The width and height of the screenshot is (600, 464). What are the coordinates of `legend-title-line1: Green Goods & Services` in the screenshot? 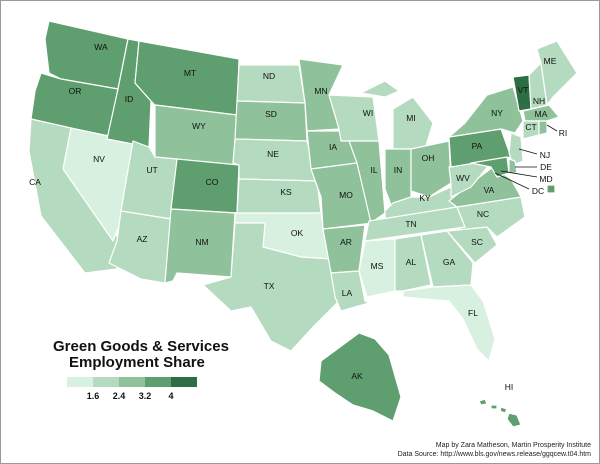 It's located at (141, 346).